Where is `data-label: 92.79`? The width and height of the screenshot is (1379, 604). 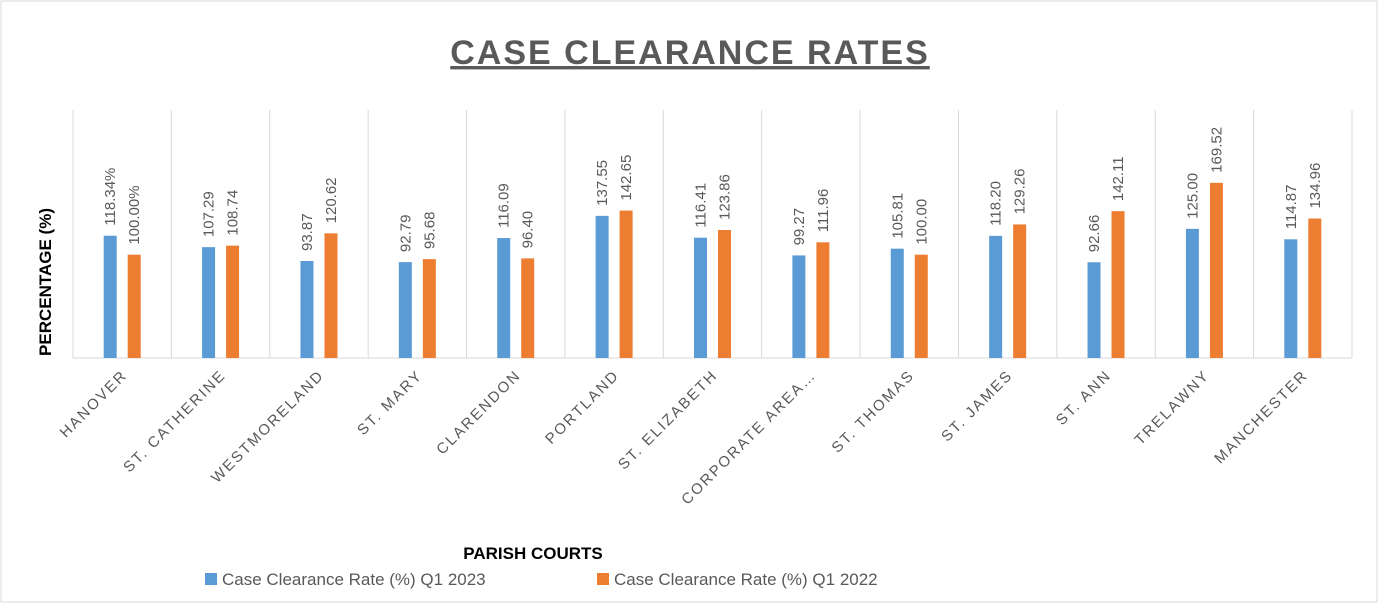
data-label: 92.79 is located at coordinates (405, 234).